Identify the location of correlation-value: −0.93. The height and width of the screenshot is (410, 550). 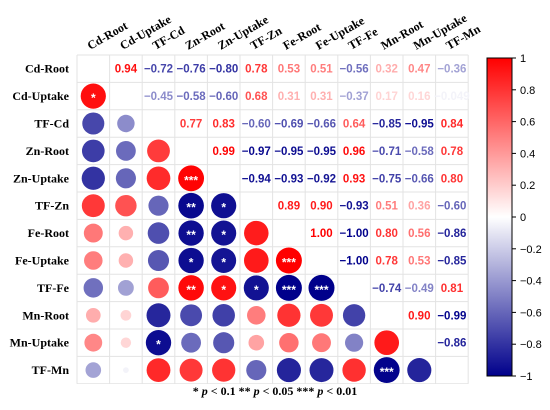
(288, 179).